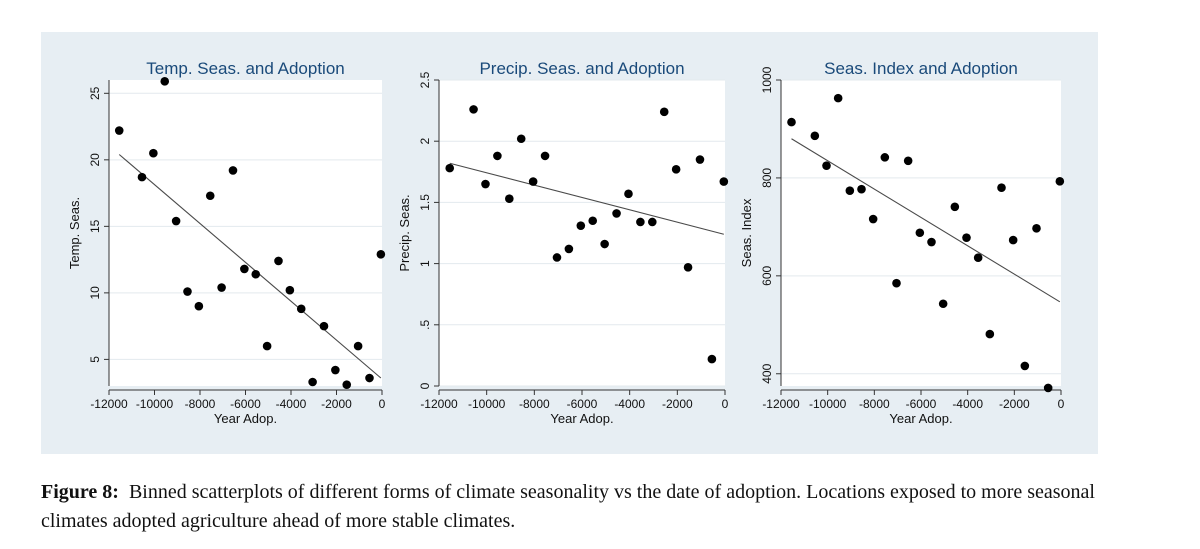 This screenshot has height=549, width=1200. Describe the element at coordinates (425, 324) in the screenshot. I see `y-tick-label: .5` at that location.